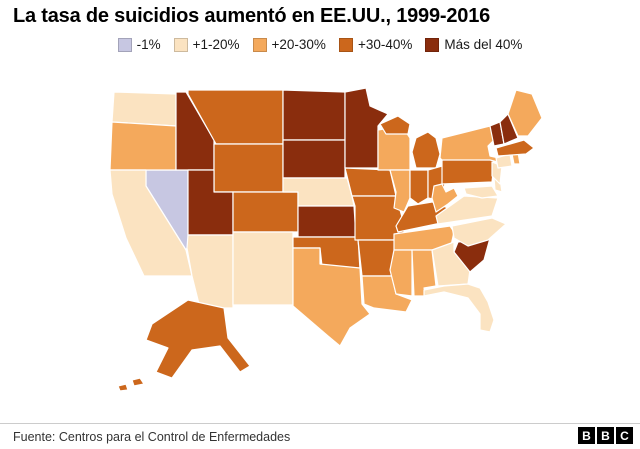  I want to click on legend-label: +1-20%, so click(216, 44).